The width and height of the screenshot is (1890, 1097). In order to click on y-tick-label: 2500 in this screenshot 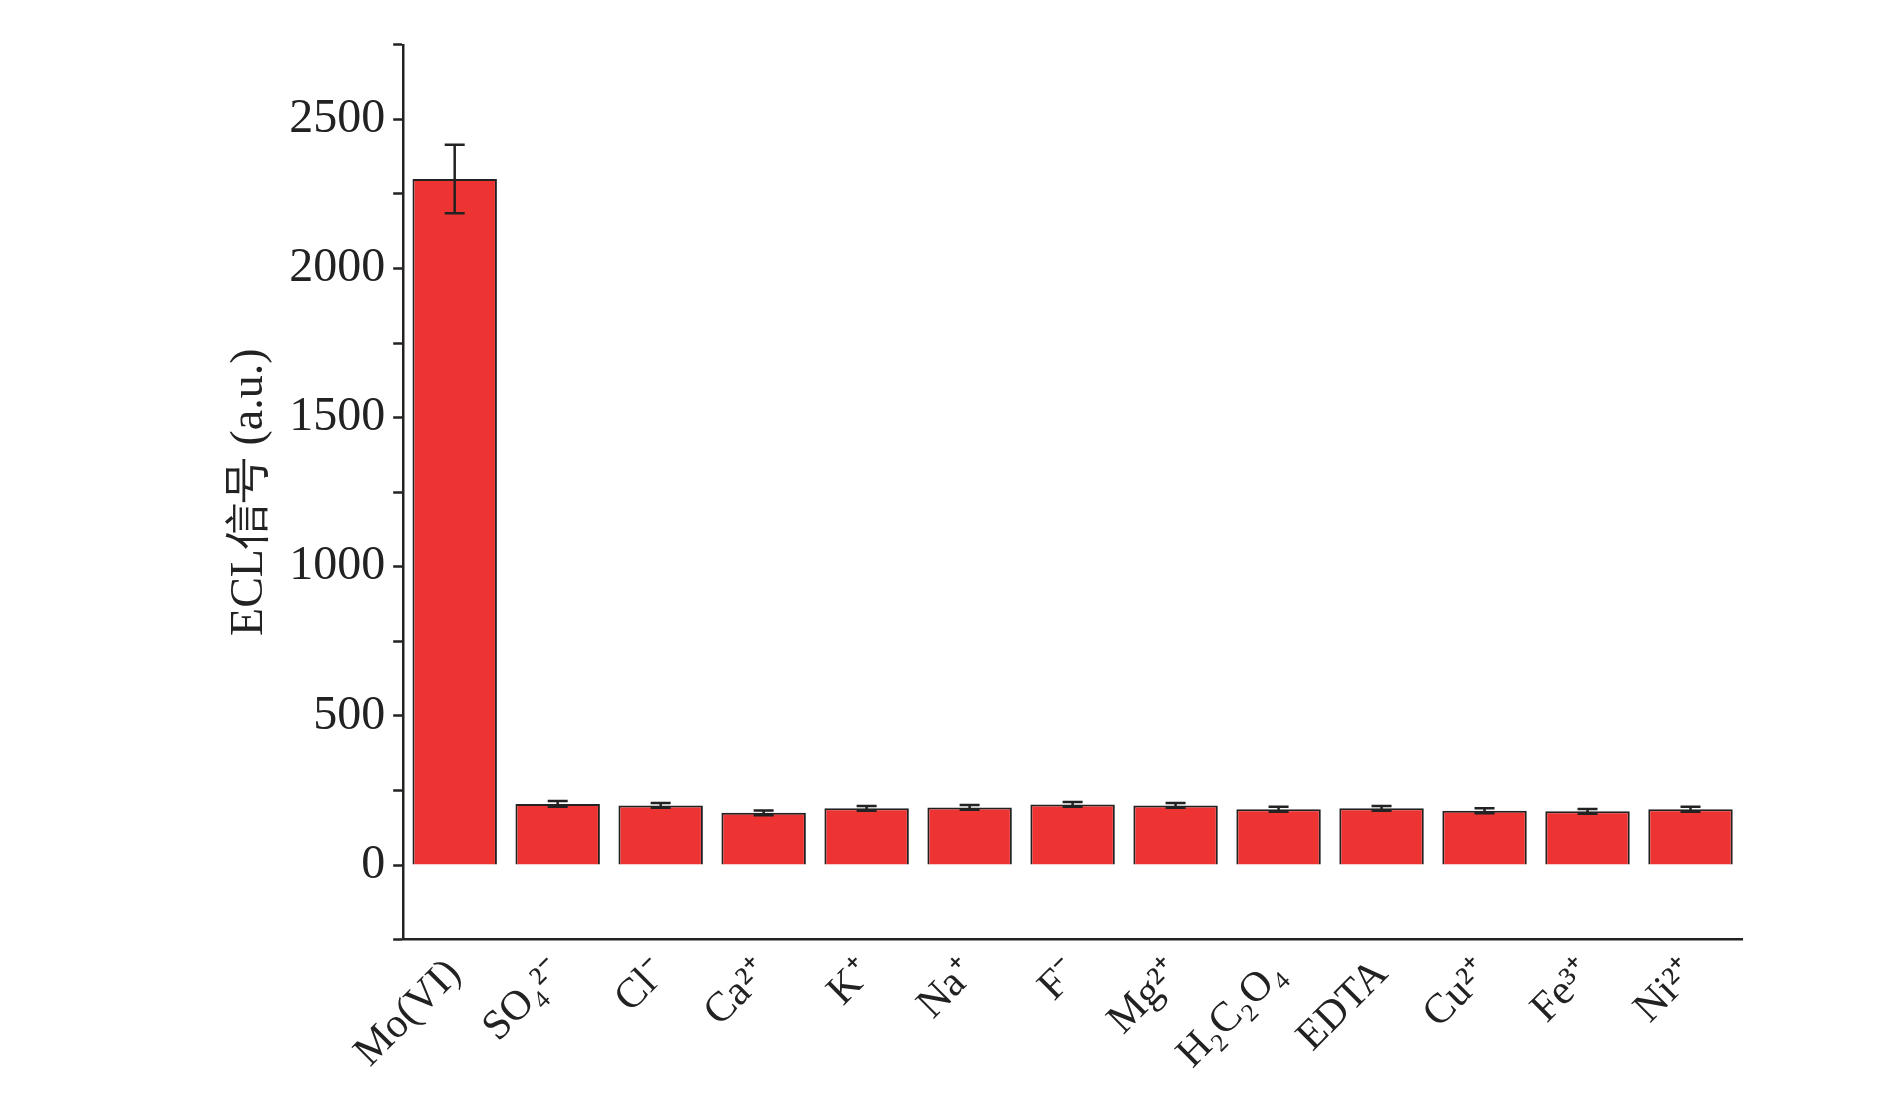, I will do `click(337, 115)`.